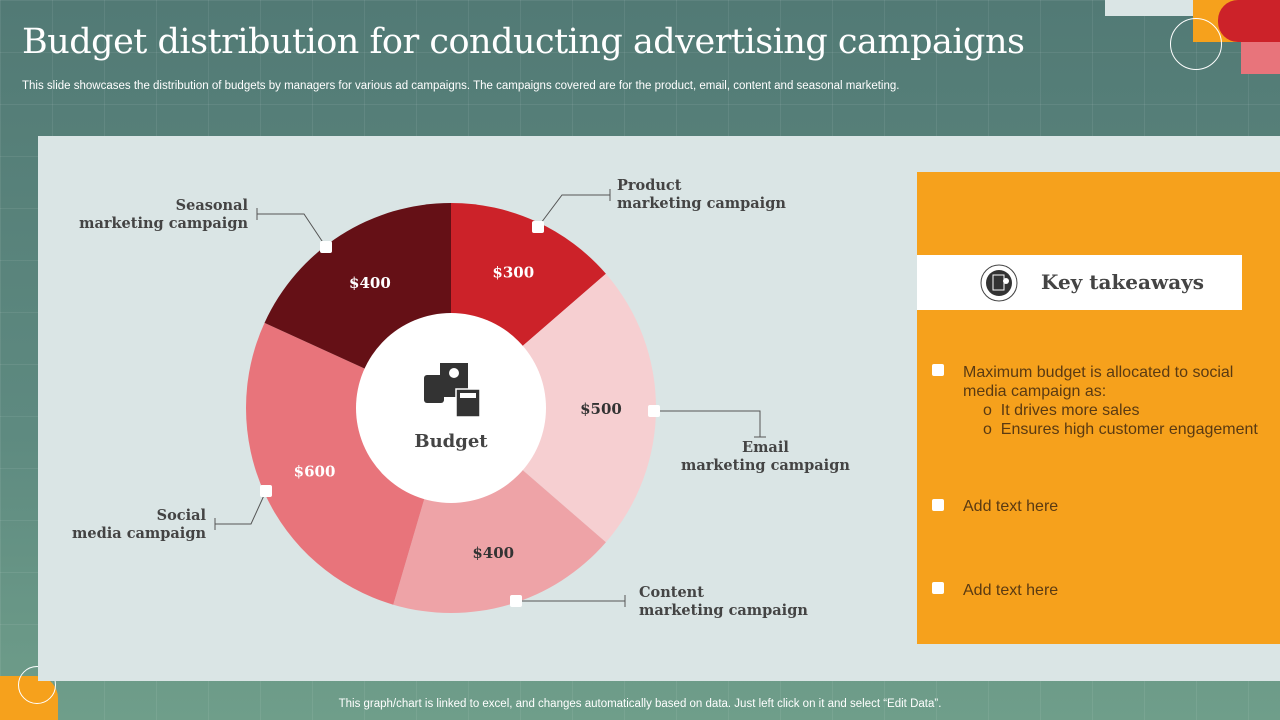  What do you see at coordinates (1249, 21) in the screenshot?
I see `decor-red` at bounding box center [1249, 21].